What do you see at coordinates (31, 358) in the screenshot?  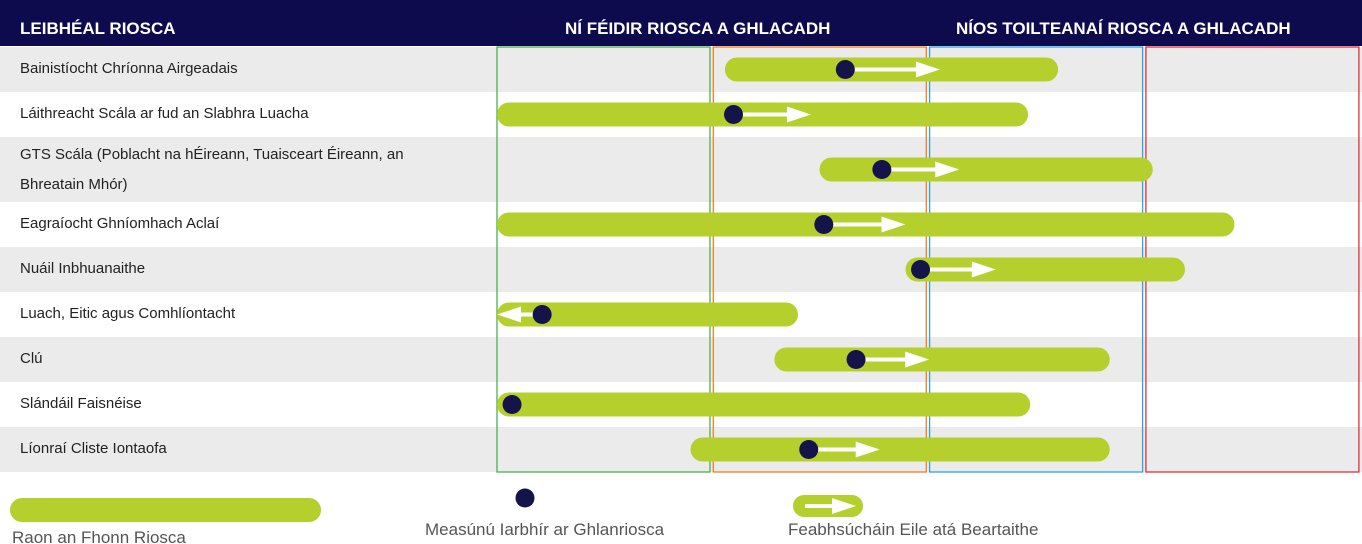 I see `row-label: Clú` at bounding box center [31, 358].